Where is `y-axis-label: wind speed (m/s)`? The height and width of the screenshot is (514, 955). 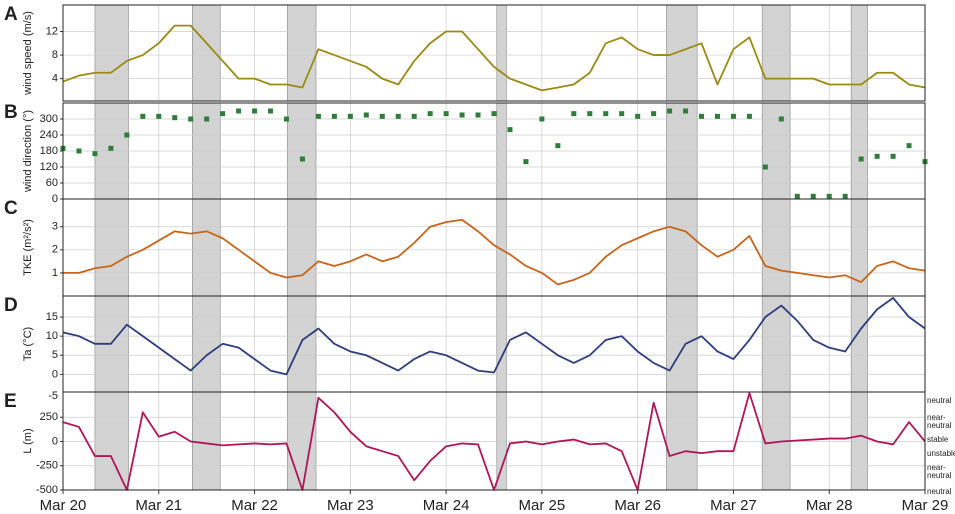
y-axis-label: wind speed (m/s) is located at coordinates (28, 53).